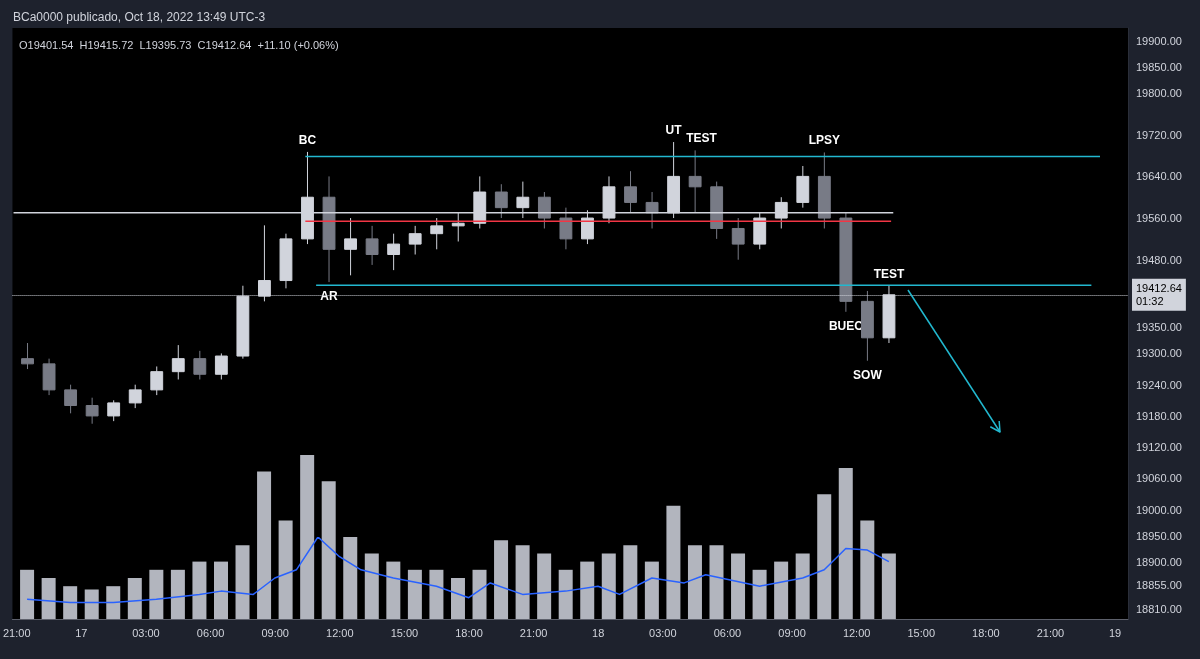  I want to click on annotation: BUEC, so click(846, 325).